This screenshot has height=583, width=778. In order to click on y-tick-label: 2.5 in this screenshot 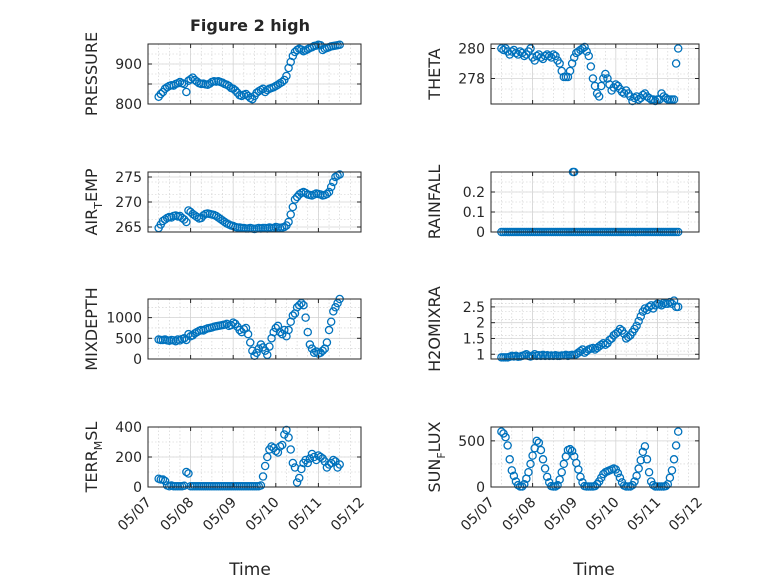, I will do `click(474, 308)`.